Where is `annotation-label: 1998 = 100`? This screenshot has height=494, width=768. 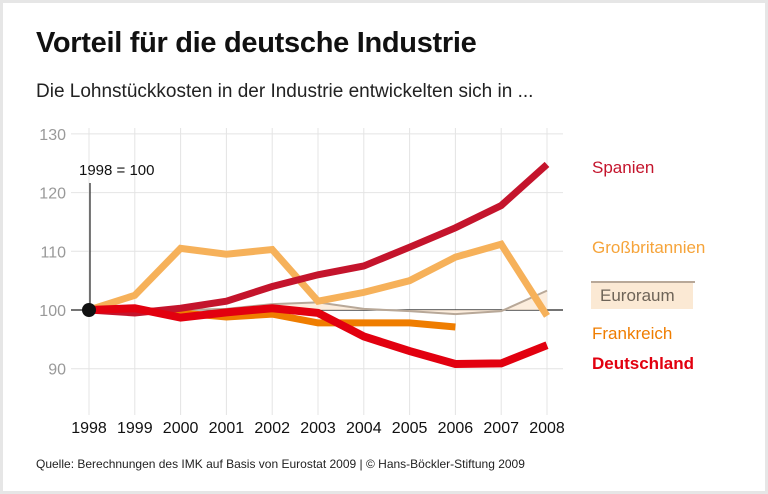
annotation-label: 1998 = 100 is located at coordinates (117, 170).